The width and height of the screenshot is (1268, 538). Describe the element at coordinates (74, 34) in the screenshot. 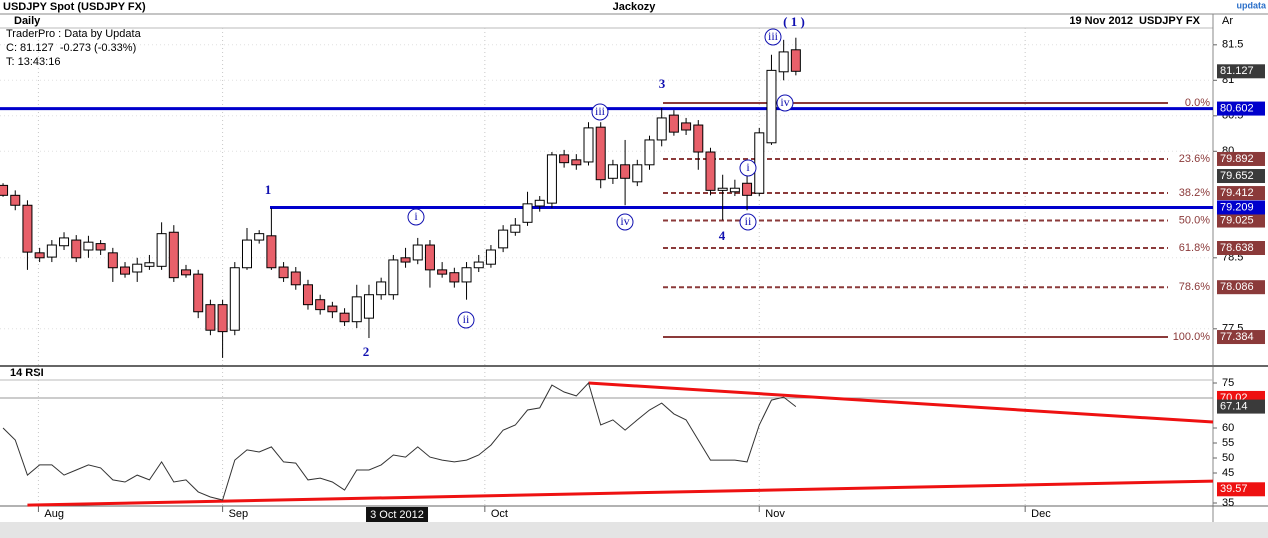

I see `info-text: TraderPro : Data by Updata` at that location.